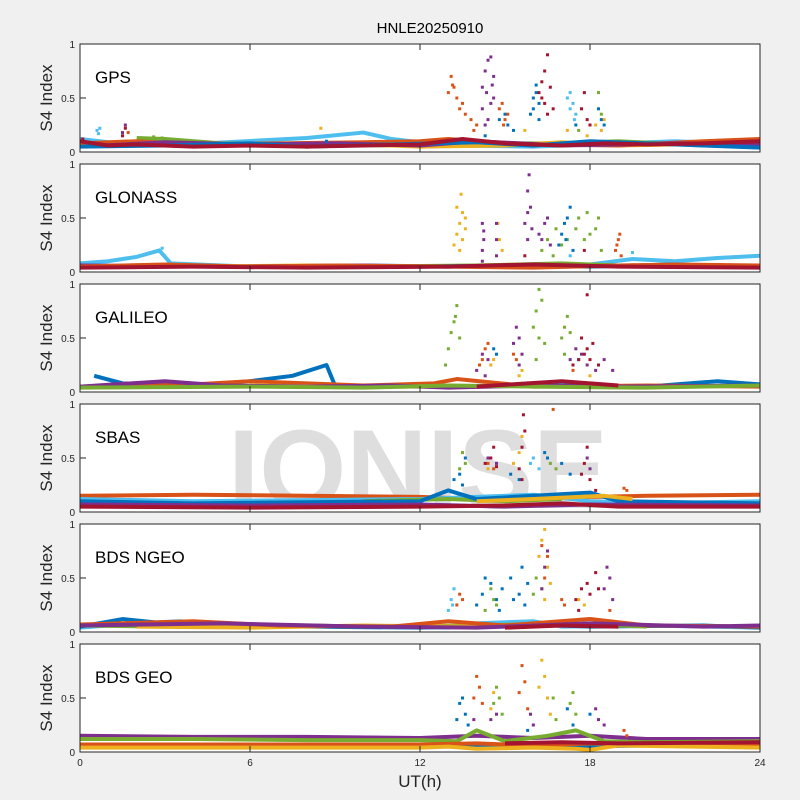  What do you see at coordinates (420, 705) in the screenshot?
I see `plot-area` at bounding box center [420, 705].